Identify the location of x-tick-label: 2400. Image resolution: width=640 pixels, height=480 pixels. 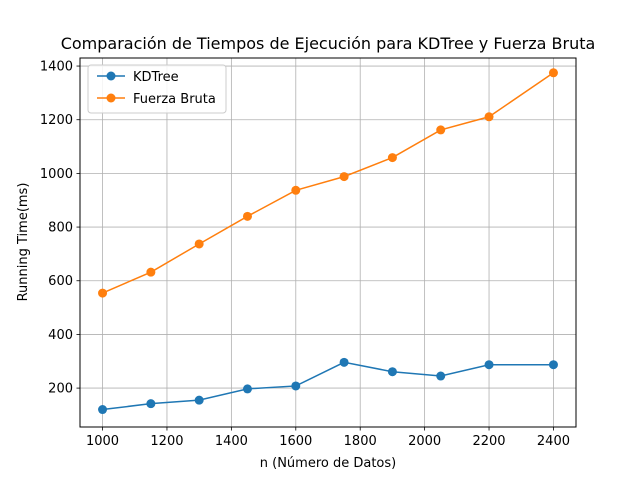
(553, 441).